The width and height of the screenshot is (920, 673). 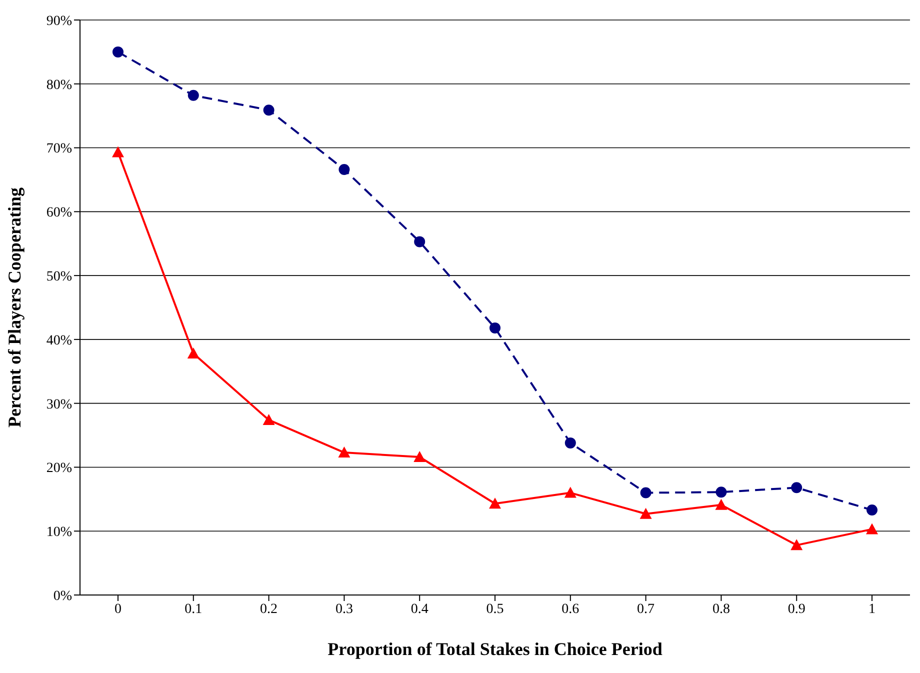 I want to click on x-tick-label: 0.5, so click(x=495, y=609).